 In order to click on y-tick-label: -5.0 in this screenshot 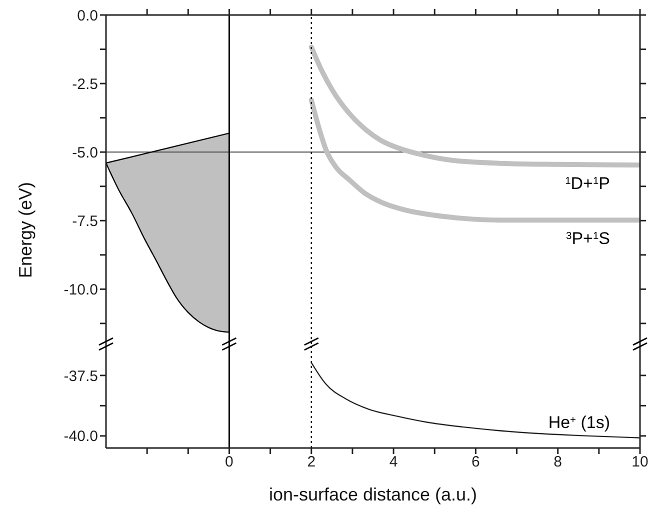, I will do `click(85, 153)`.